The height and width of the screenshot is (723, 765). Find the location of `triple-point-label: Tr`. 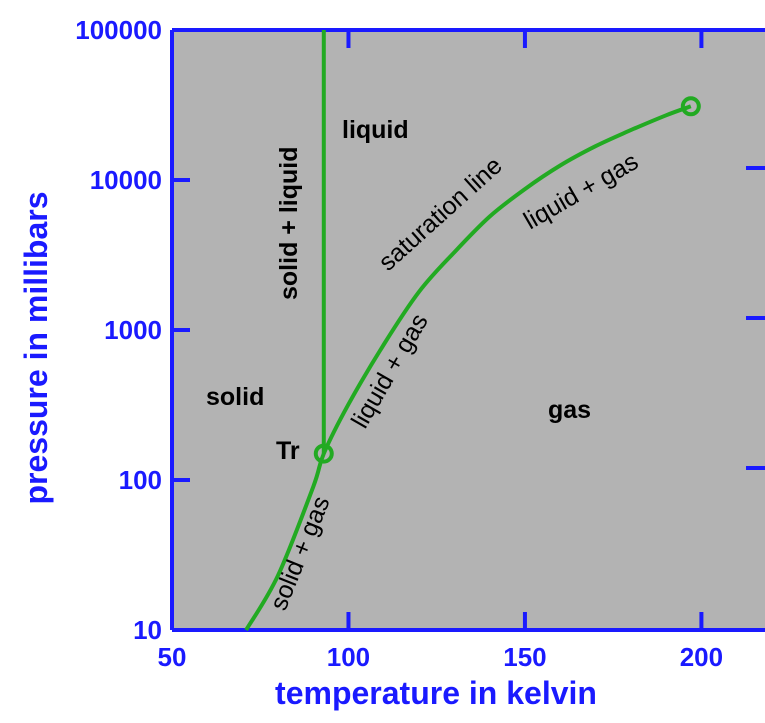

triple-point-label: Tr is located at coordinates (288, 451).